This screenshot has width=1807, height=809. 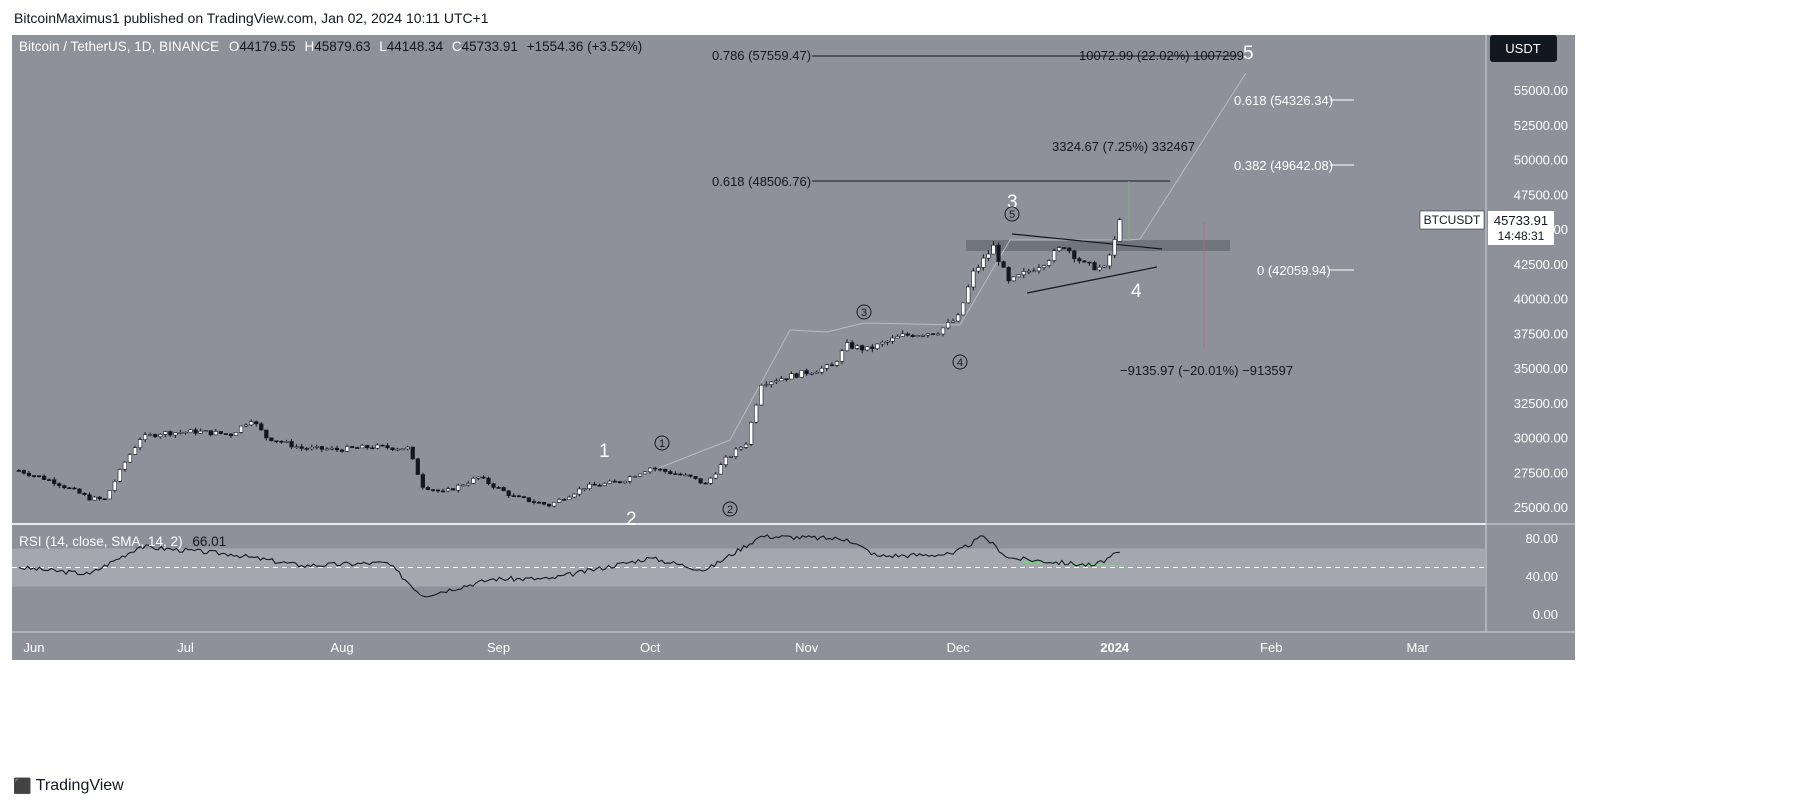 I want to click on currency-button: USDT, so click(x=1523, y=48).